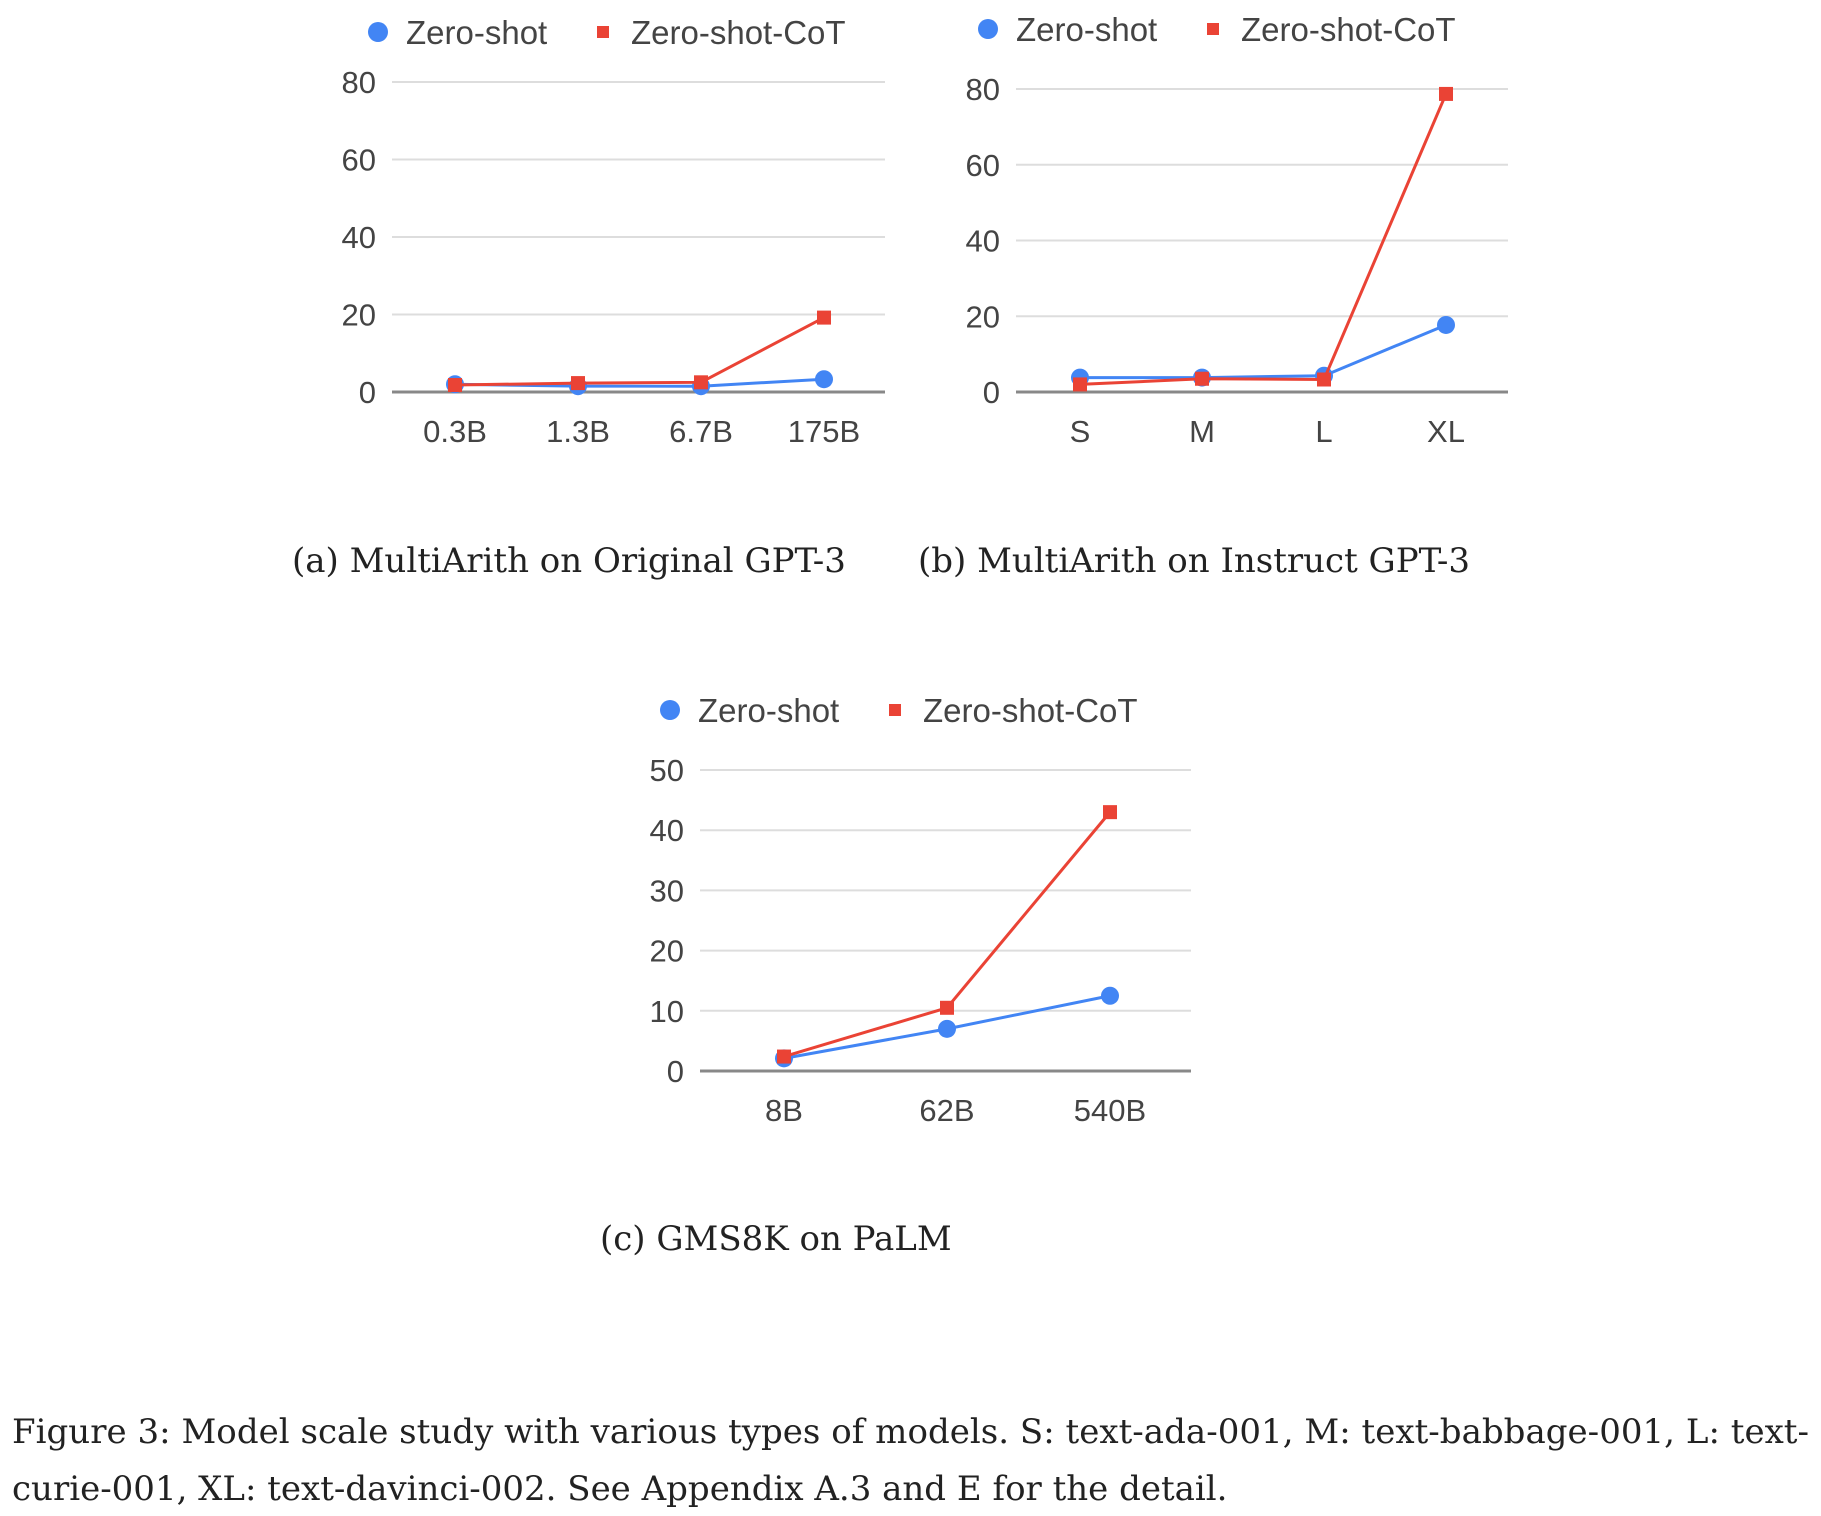 The width and height of the screenshot is (1821, 1516). Describe the element at coordinates (667, 770) in the screenshot. I see `y-tick-label: 50` at that location.